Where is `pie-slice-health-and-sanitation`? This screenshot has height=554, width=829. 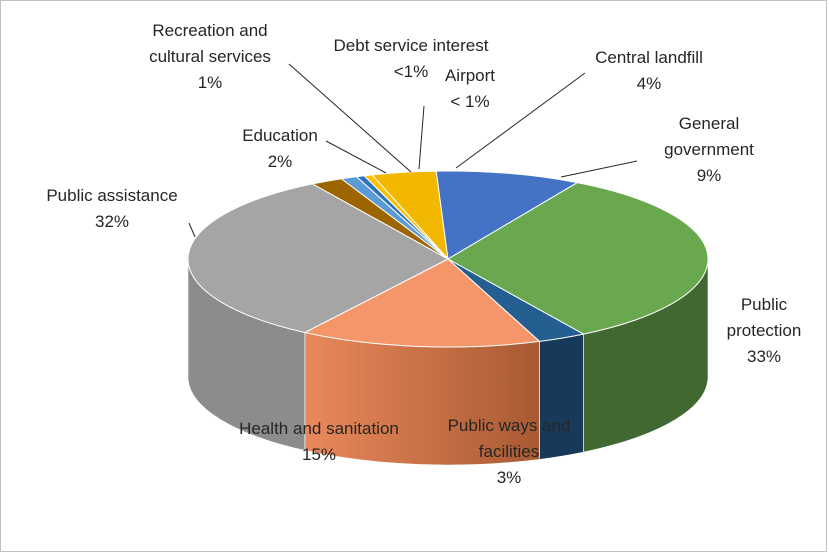 pie-slice-health-and-sanitation is located at coordinates (422, 303).